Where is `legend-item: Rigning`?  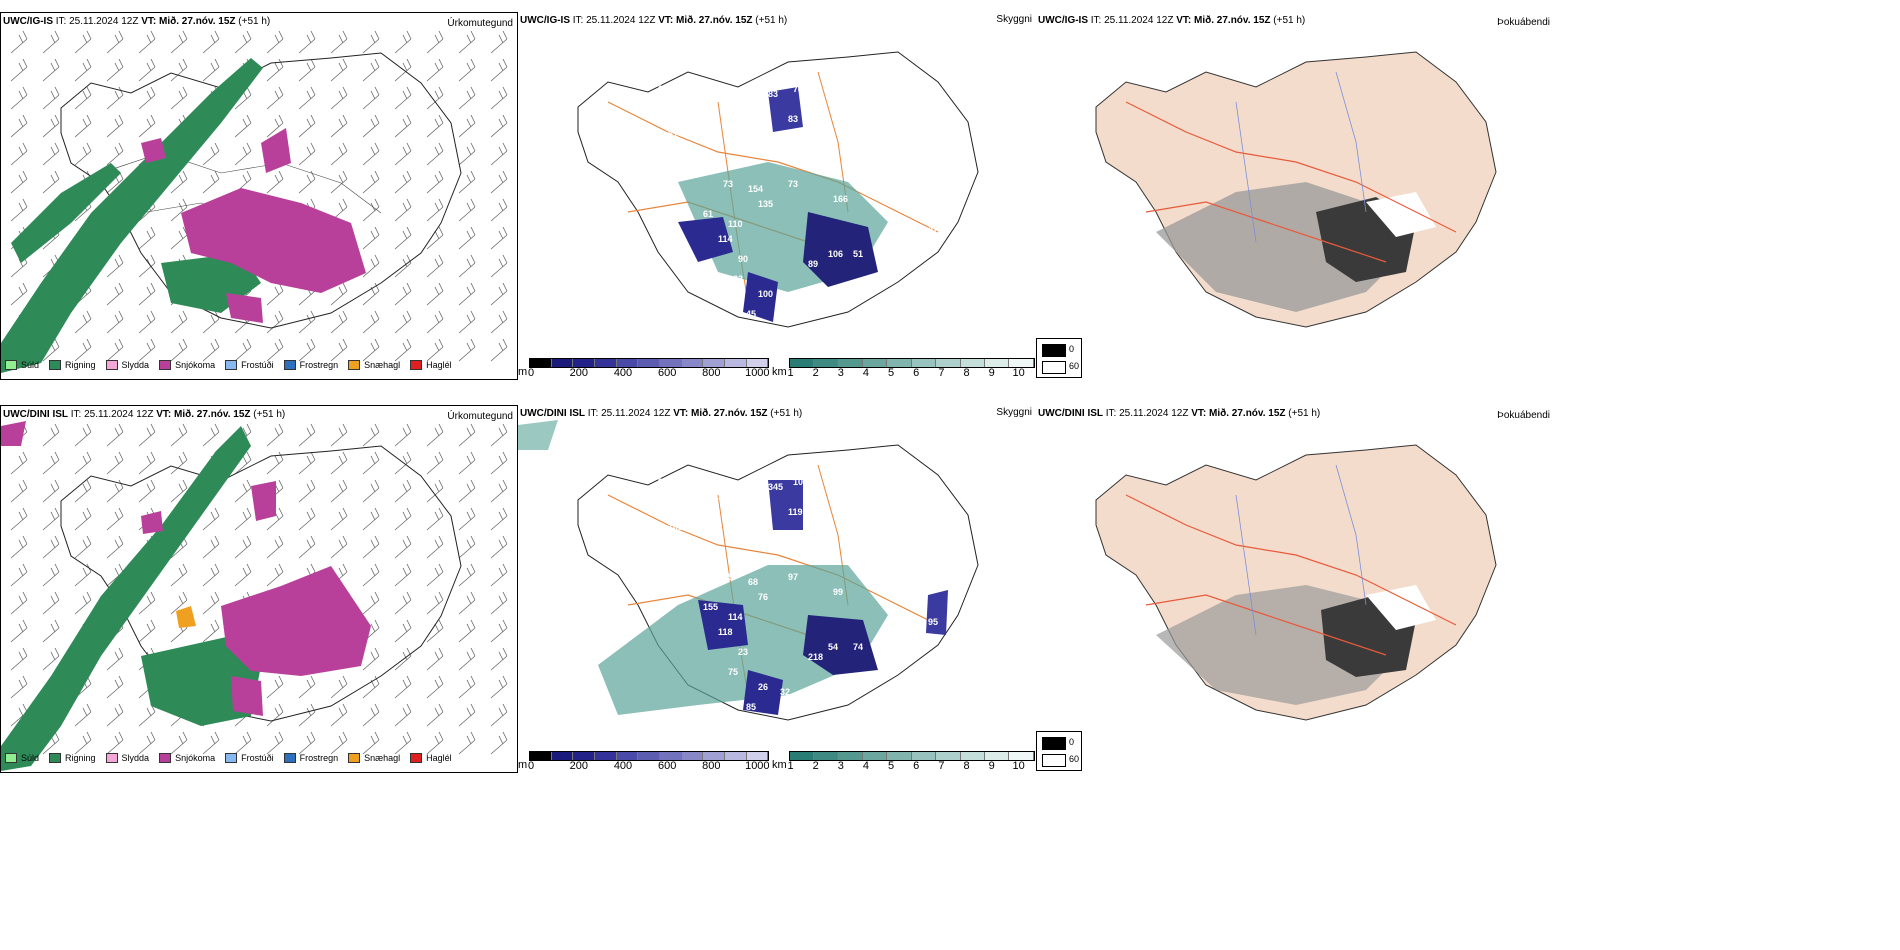 legend-item: Rigning is located at coordinates (72, 365).